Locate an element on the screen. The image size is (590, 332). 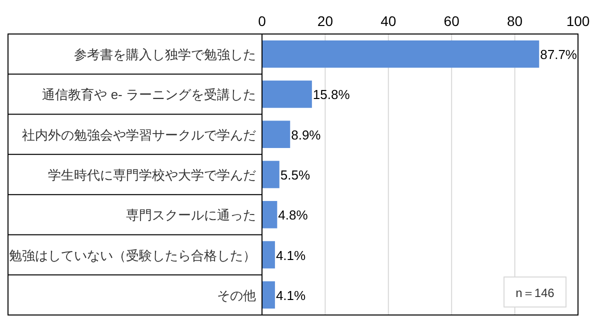
y-tick-label: 勉強はしていない（受験したら合格した） is located at coordinates (132, 255).